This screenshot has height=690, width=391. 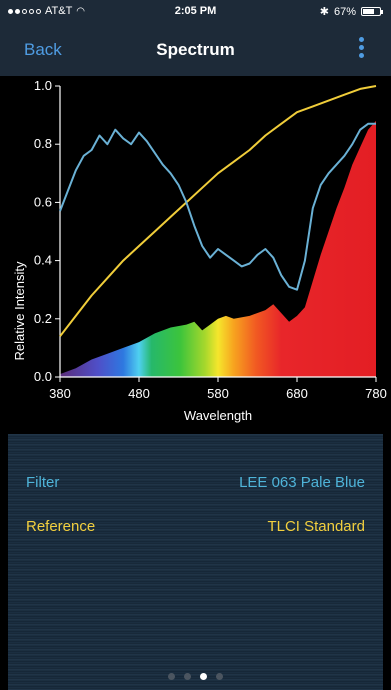 I want to click on y-tick-label: 0.0, so click(x=43, y=376).